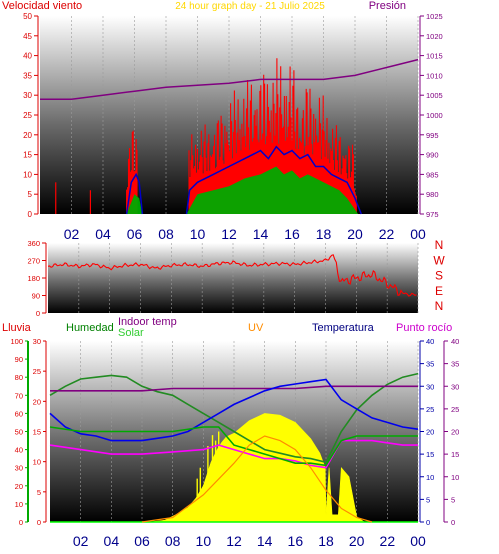  Describe the element at coordinates (326, 541) in the screenshot. I see `temp-x-tick-label: 18` at that location.